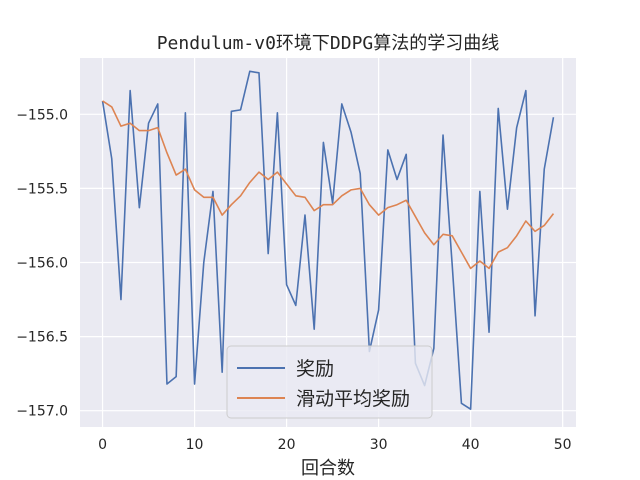  I want to click on x-tick-label: 0, so click(102, 445).